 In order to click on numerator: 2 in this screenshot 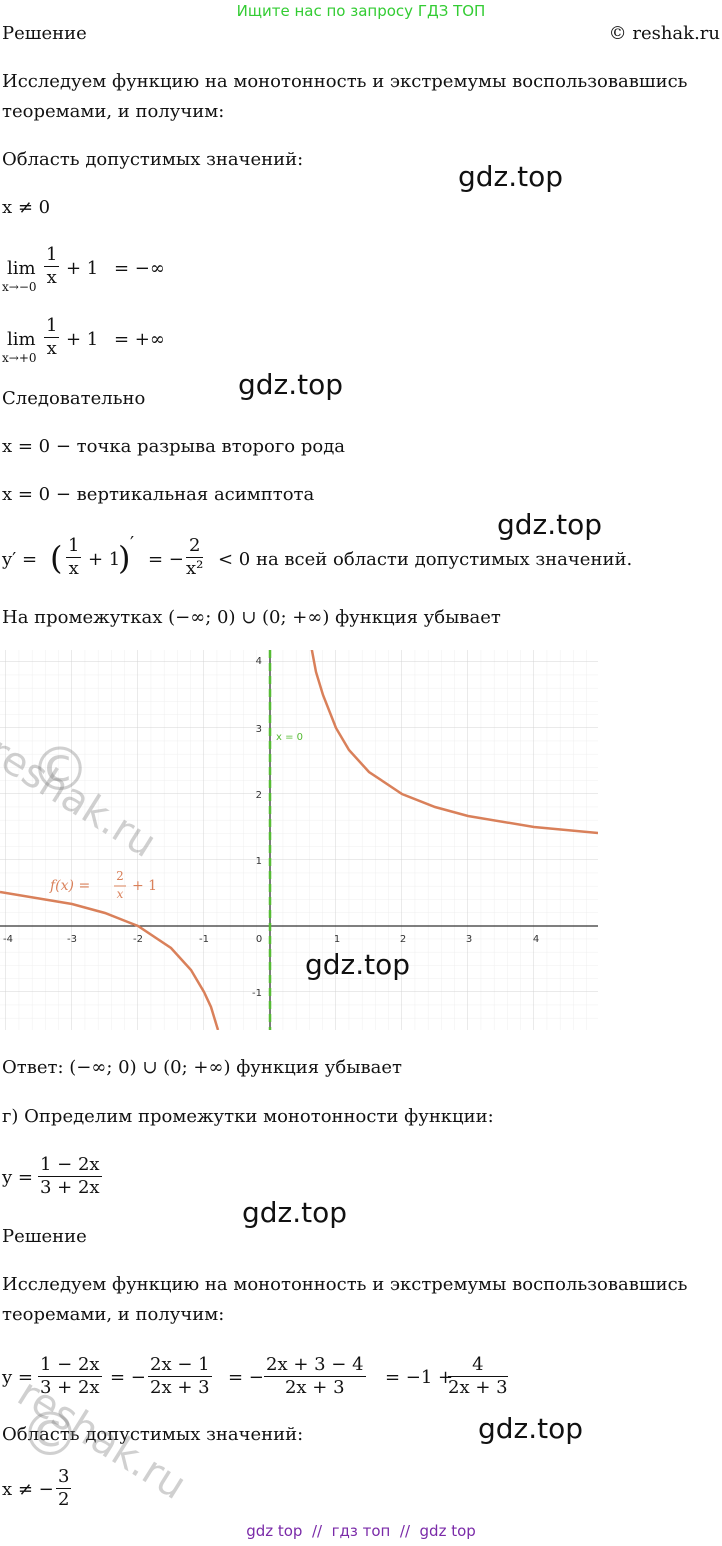, I will do `click(195, 546)`.